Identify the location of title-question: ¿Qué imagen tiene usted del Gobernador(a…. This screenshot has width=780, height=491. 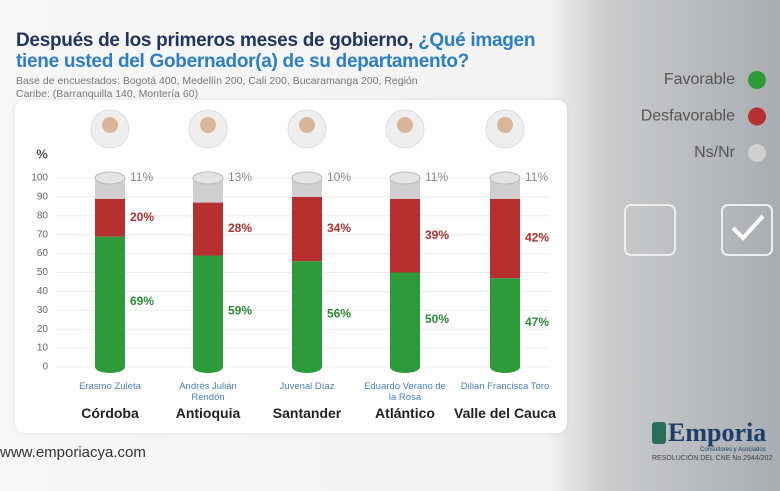
(276, 51).